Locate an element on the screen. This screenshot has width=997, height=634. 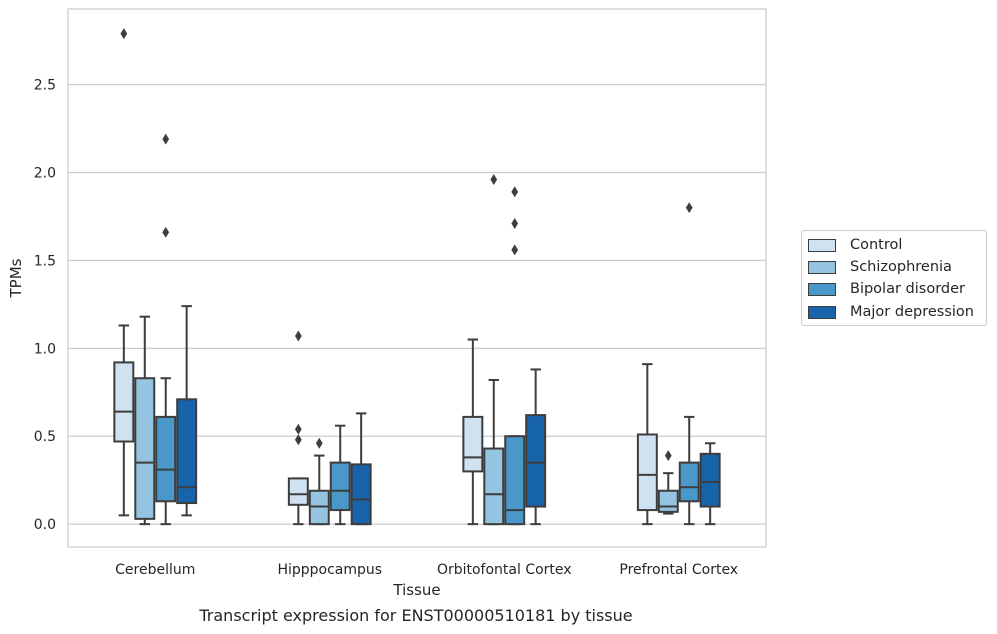
legend-label-schizophrenia: Schizophrenia is located at coordinates (901, 267).